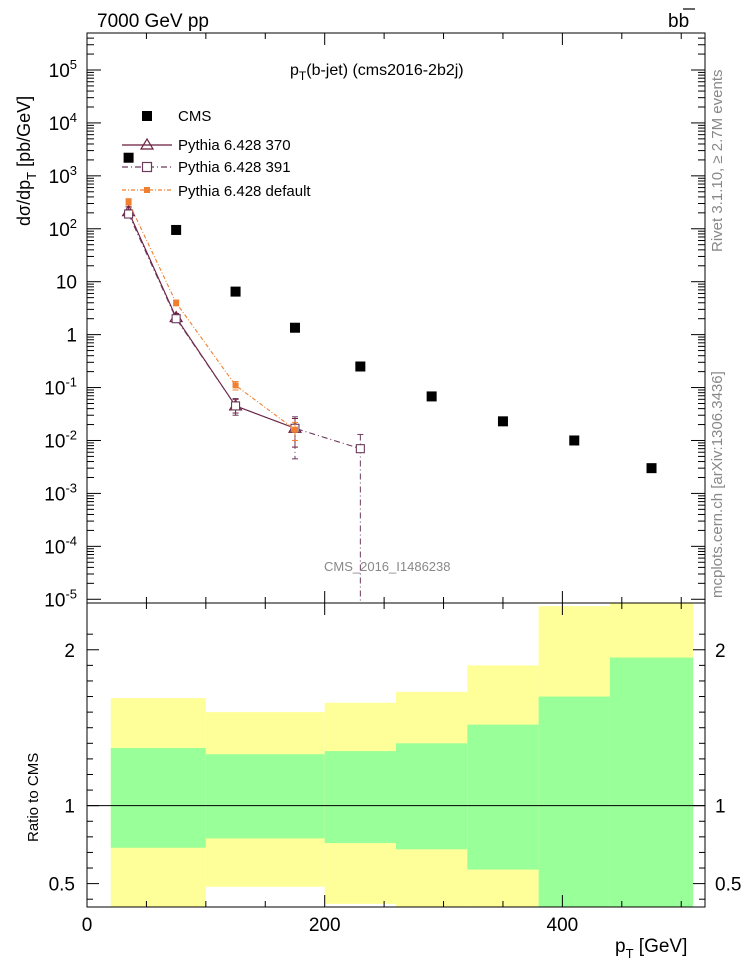 This screenshot has width=746, height=972. What do you see at coordinates (63, 228) in the screenshot?
I see `main-ytick-label: 10²` at bounding box center [63, 228].